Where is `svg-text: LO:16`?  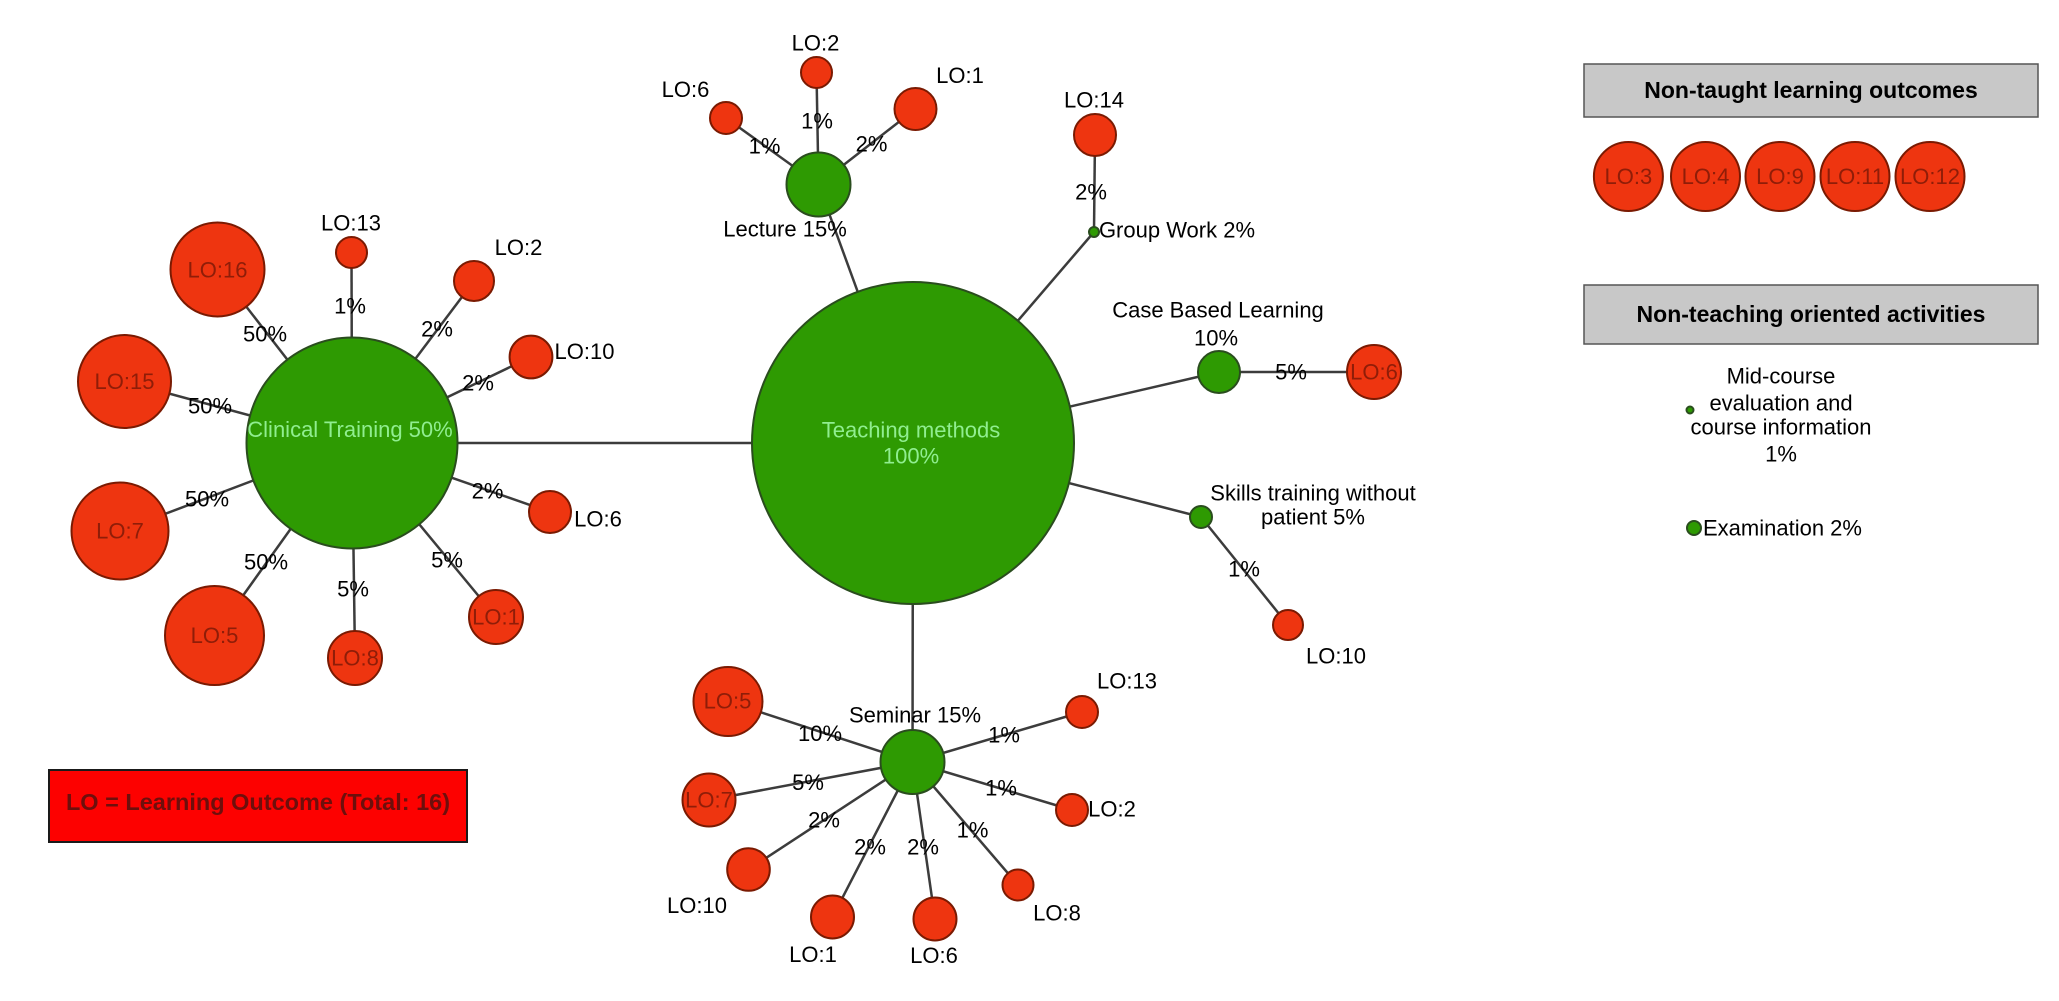 svg-text: LO:16 is located at coordinates (218, 270).